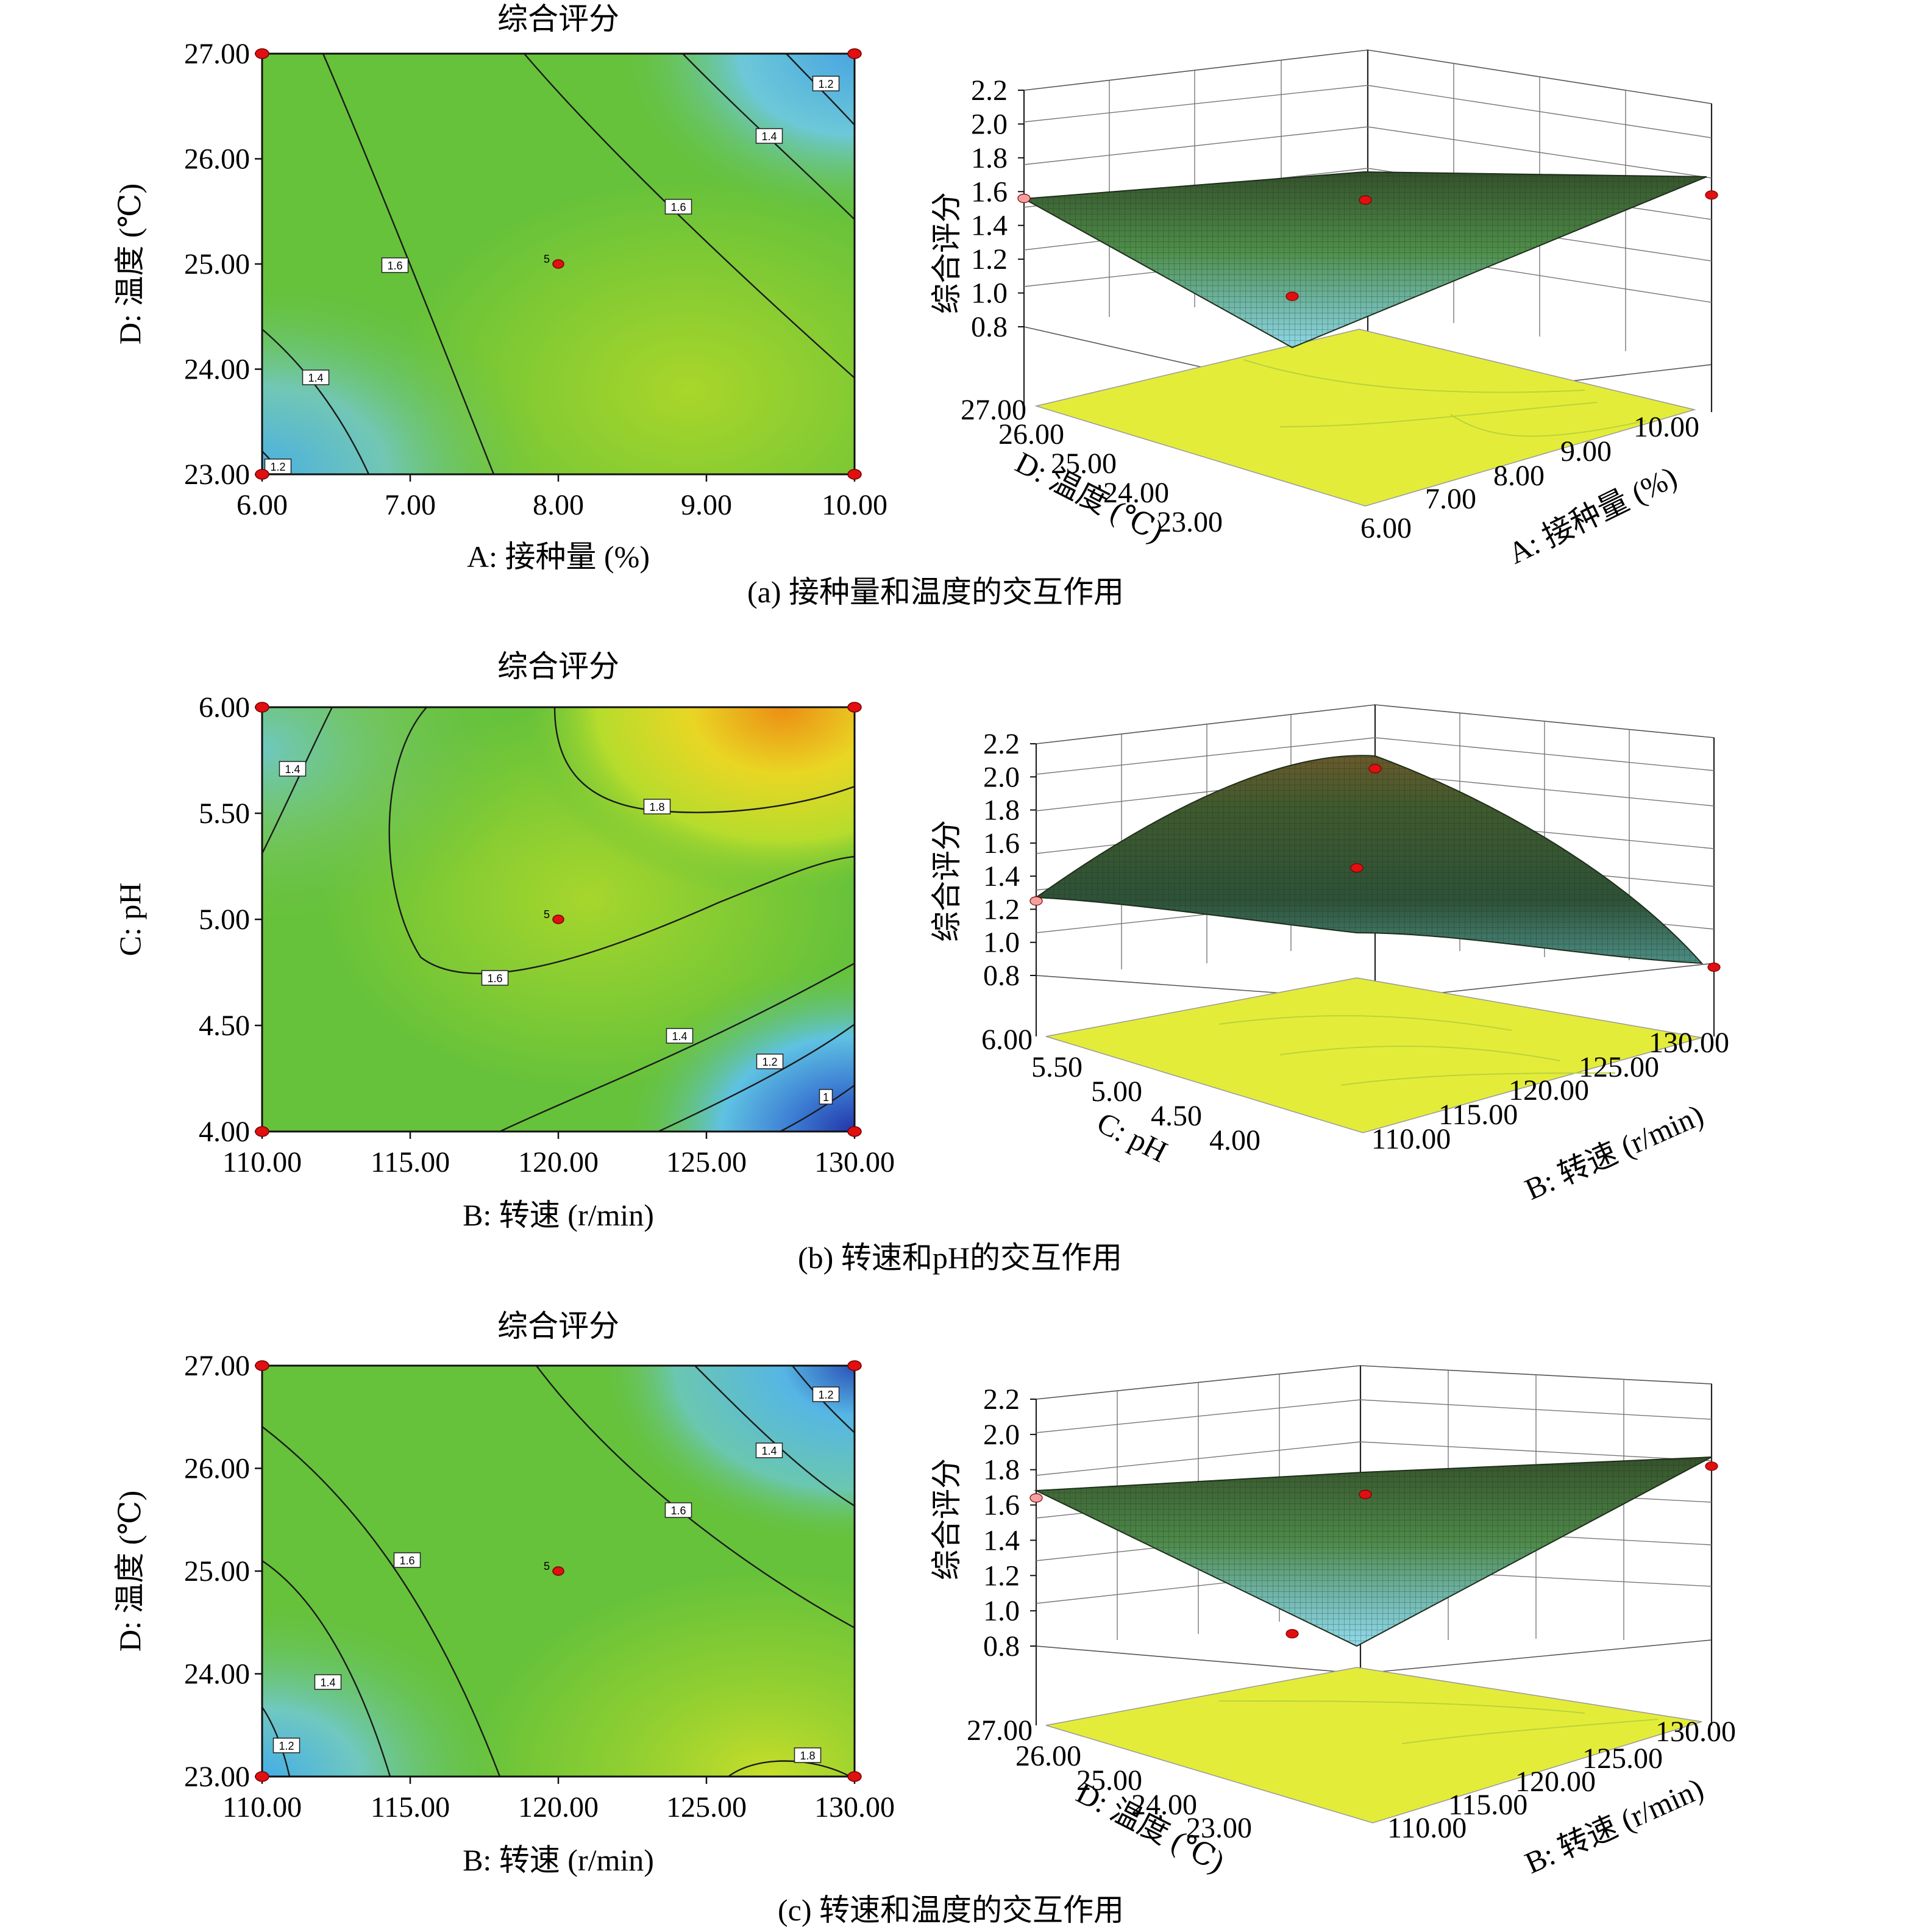 The image size is (1920, 1932). Describe the element at coordinates (558, 505) in the screenshot. I see `x-tick-label-a: 8.00` at that location.